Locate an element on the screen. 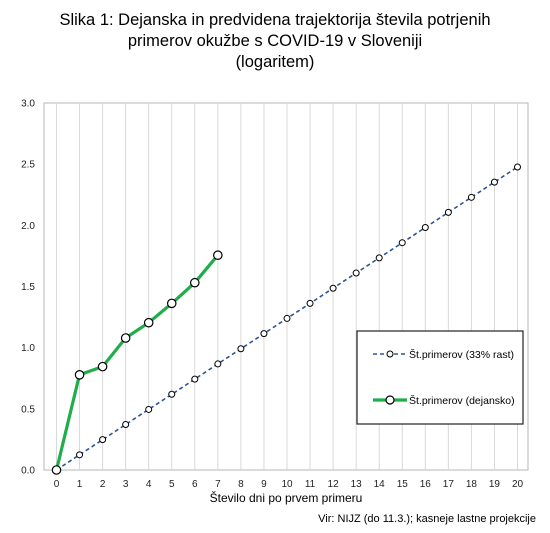 The height and width of the screenshot is (533, 550). x-tick-label: 17 is located at coordinates (449, 484).